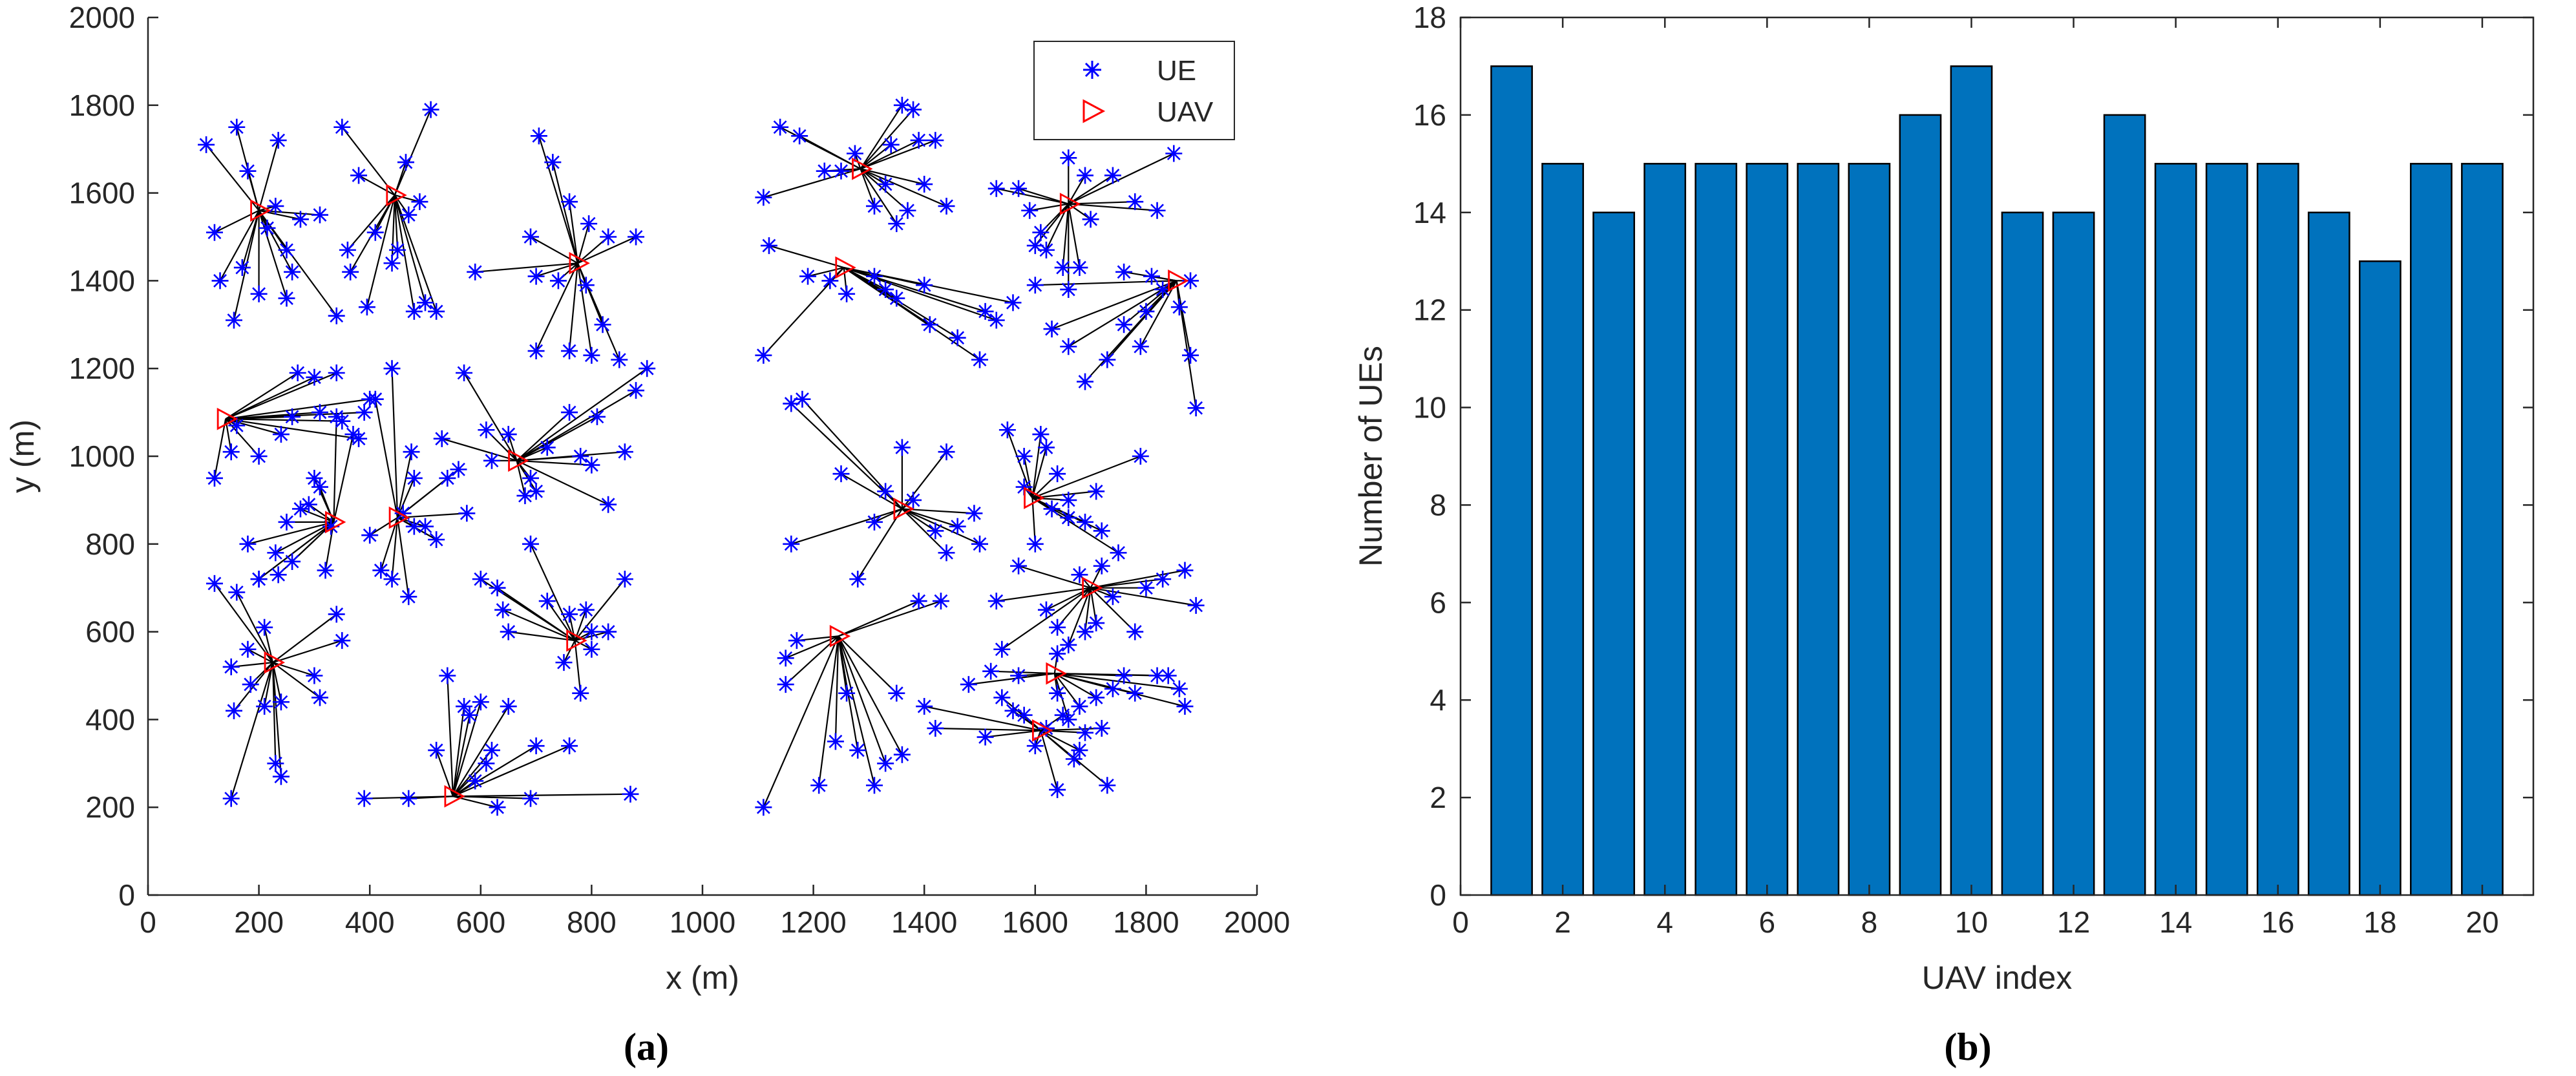 This screenshot has width=2576, height=1076. I want to click on legend-uav-marker, so click(1094, 111).